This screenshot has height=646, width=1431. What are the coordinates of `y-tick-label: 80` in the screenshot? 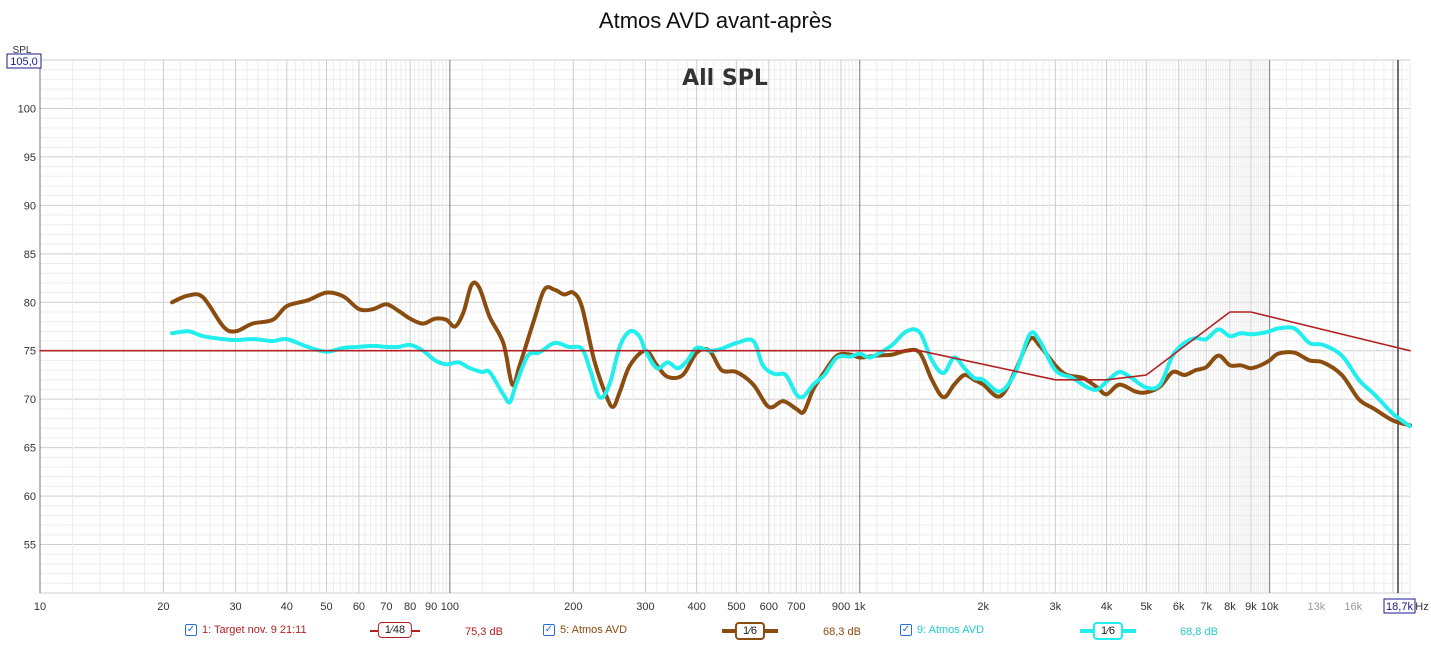 It's located at (30, 303).